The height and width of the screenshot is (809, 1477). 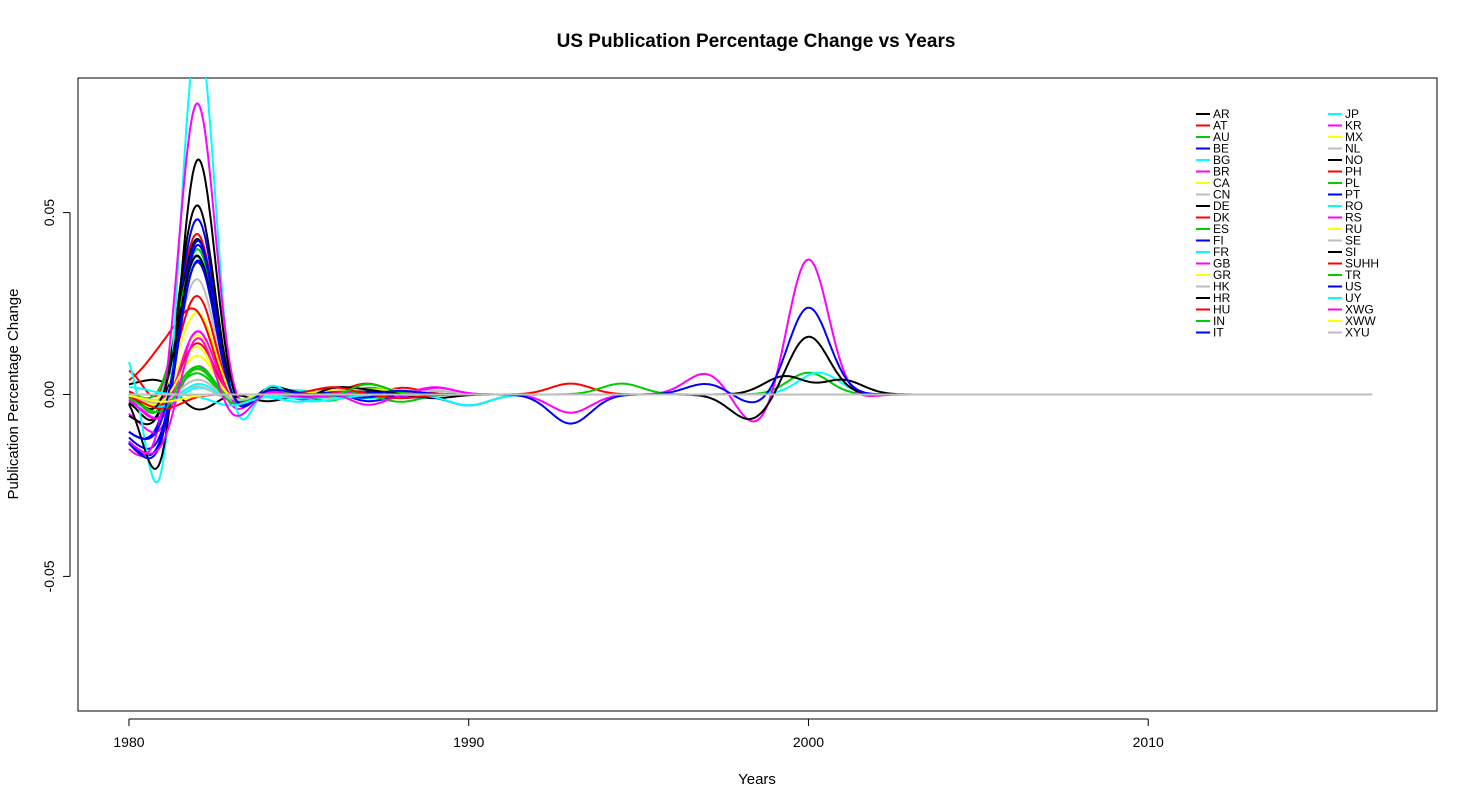 I want to click on legend-label: US, so click(x=1353, y=287).